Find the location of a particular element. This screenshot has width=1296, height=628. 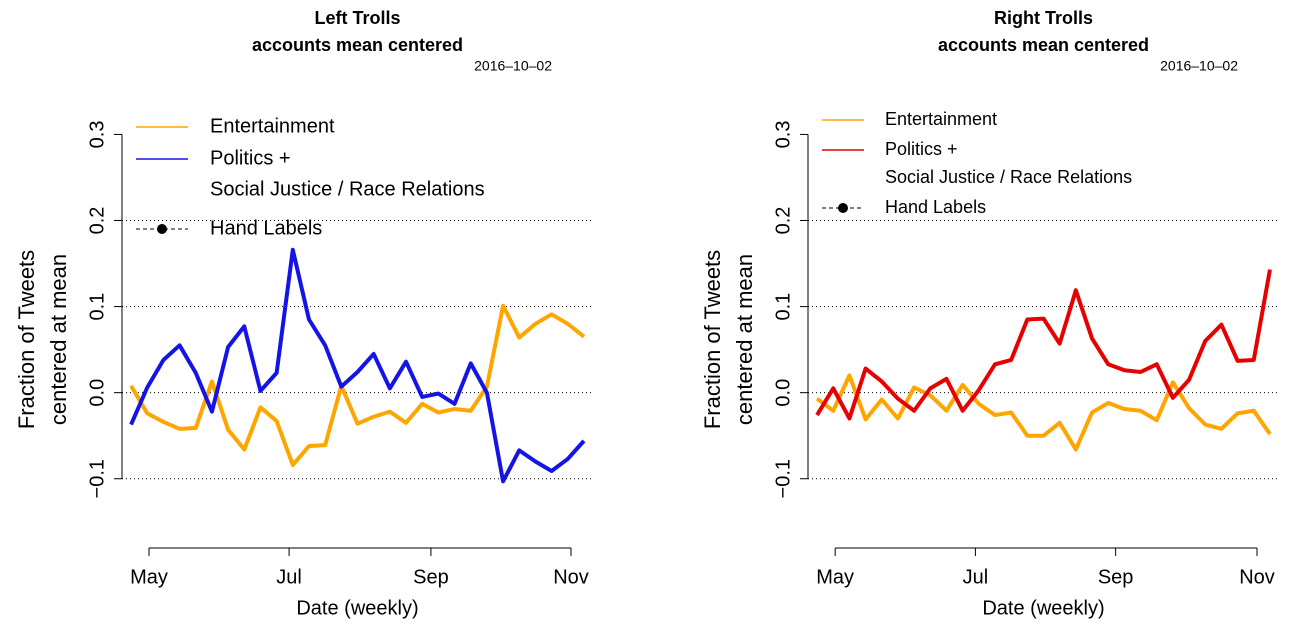

chart-title: Right Trolls is located at coordinates (1043, 18).